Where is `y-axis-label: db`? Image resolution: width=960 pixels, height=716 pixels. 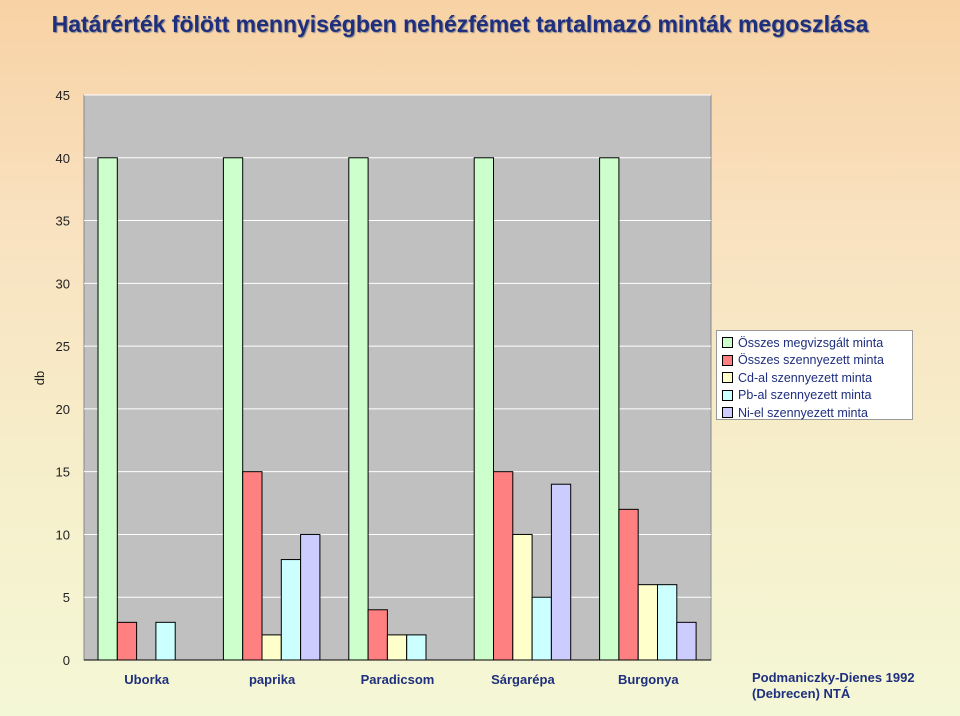
y-axis-label: db is located at coordinates (39, 378).